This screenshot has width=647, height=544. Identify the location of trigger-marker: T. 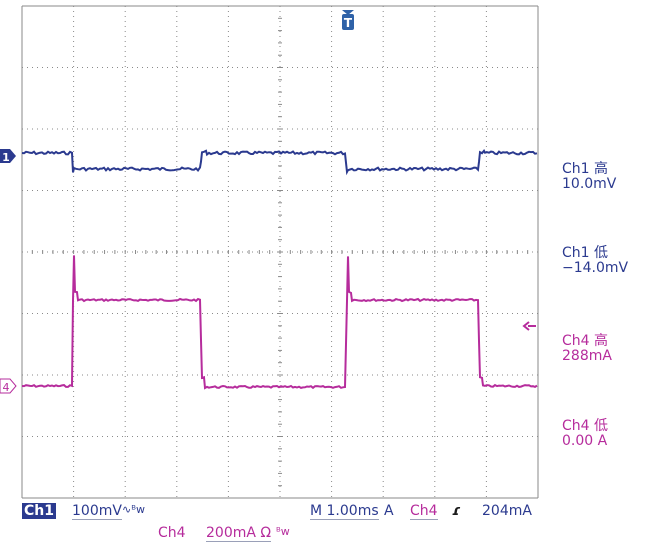
(348, 20).